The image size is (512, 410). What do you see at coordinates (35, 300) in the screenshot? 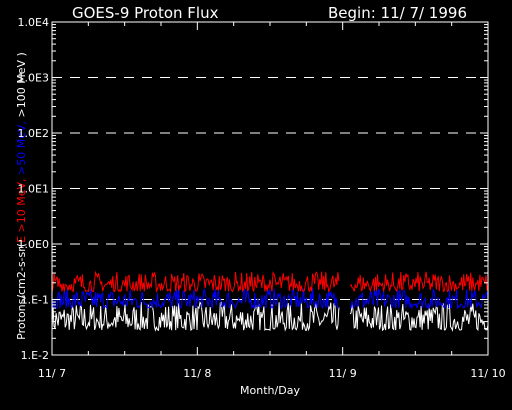
I see `y-tick-label: 1.E-1` at bounding box center [35, 300].